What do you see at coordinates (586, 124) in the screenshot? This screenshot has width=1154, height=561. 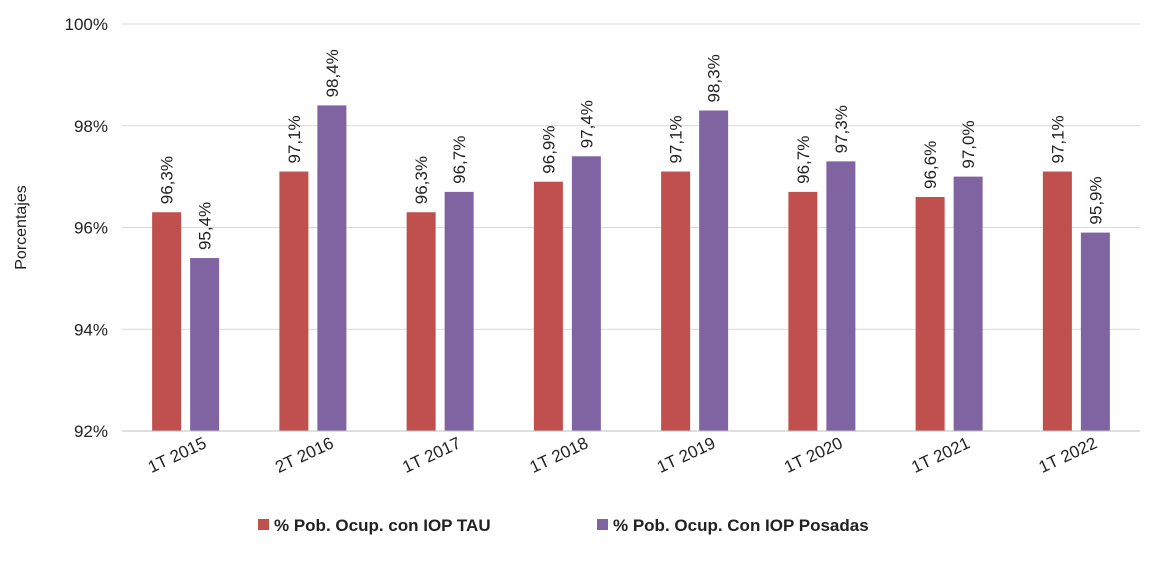 I see `data-label: 97,4%` at bounding box center [586, 124].